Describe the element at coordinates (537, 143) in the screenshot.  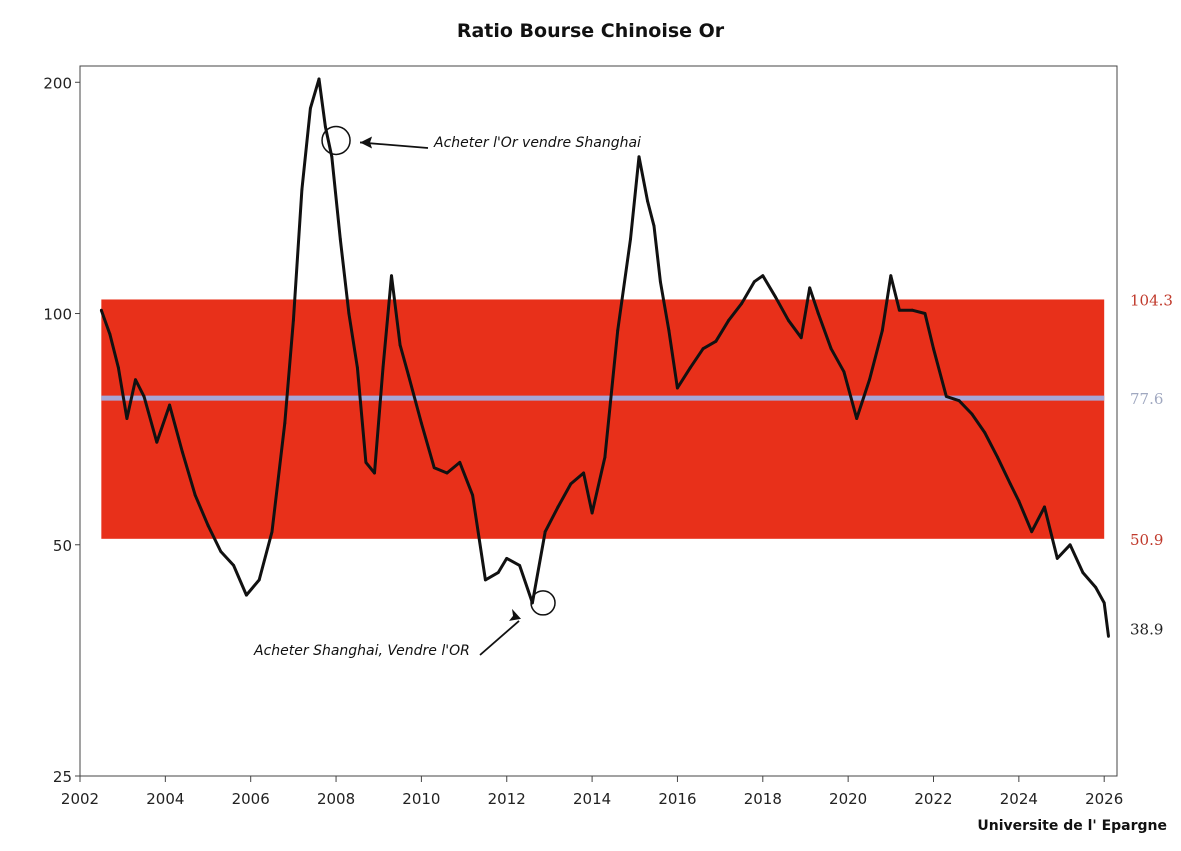
I see `annotation-sell-shanghai: Acheter l'Or vendre Shanghai` at that location.